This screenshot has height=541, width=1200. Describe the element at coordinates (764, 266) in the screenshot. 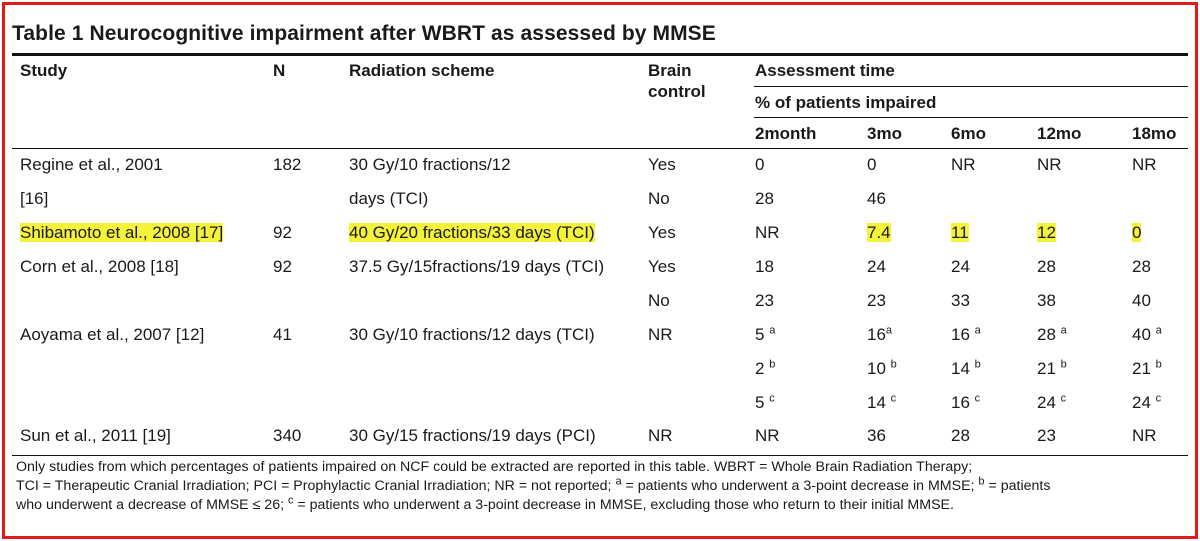

I see `cell-2month: 18` at that location.